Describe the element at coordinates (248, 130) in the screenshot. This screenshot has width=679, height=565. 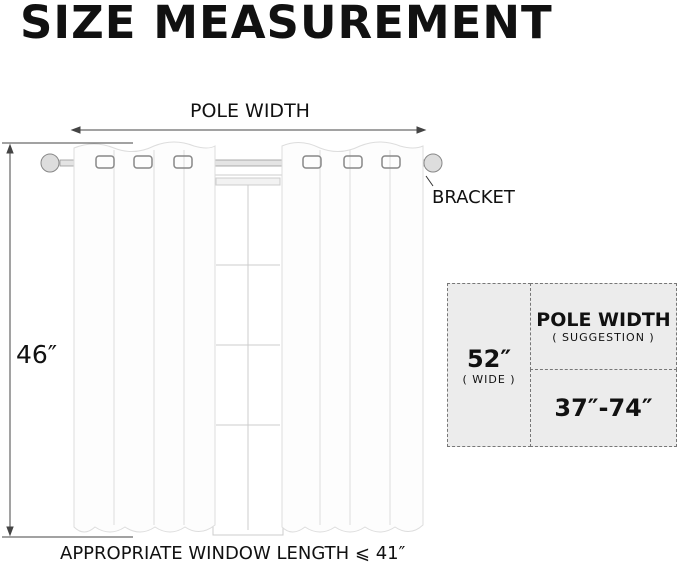
I see `pole-width-arrow` at that location.